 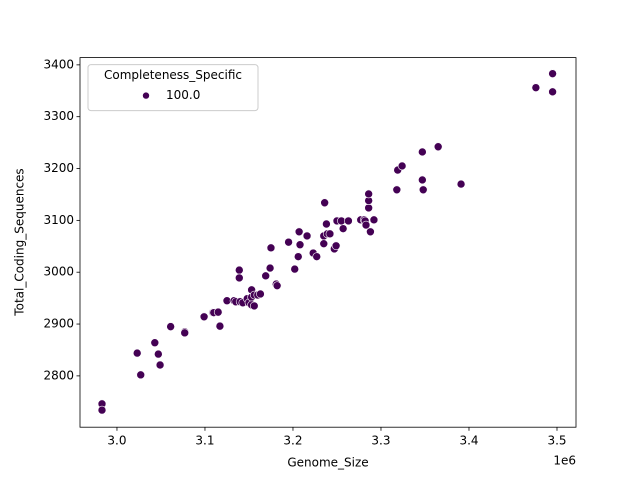 I want to click on y-tick-label: 3300, so click(x=58, y=116).